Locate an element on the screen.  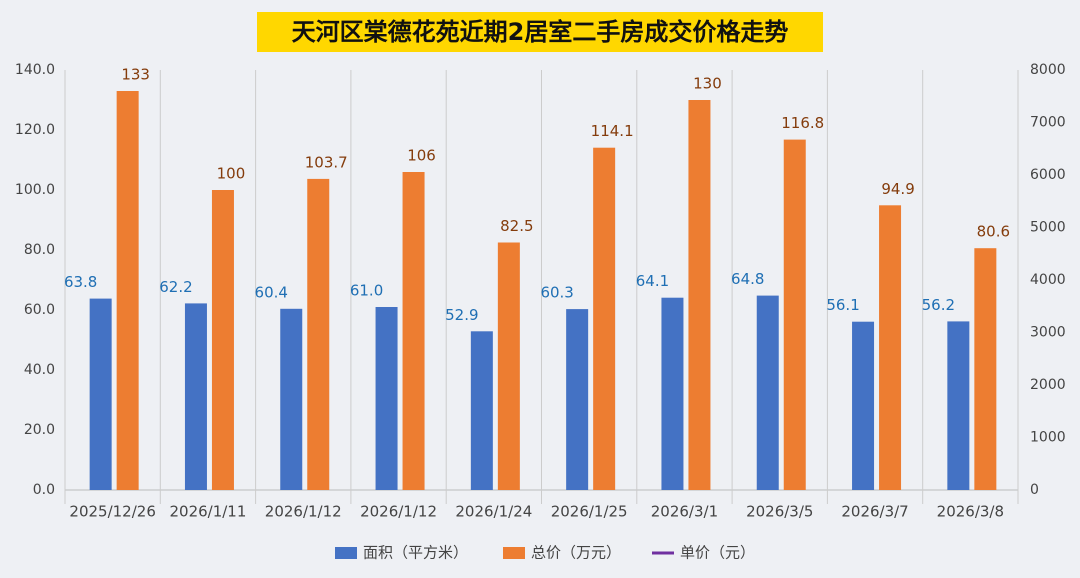
data-label: 61.0 is located at coordinates (366, 291).